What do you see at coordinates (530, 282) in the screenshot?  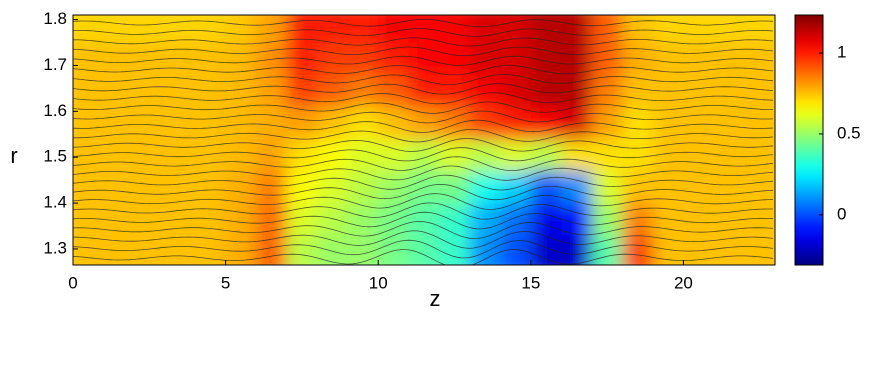 I see `x-tick-label: 15` at bounding box center [530, 282].